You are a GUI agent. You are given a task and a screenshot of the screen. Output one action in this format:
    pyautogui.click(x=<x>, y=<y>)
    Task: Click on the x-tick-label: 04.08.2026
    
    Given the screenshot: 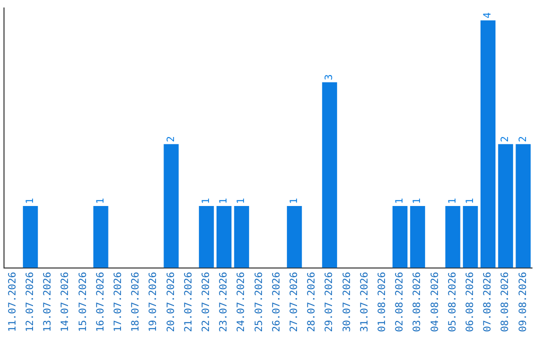 What is the action you would take?
    pyautogui.click(x=435, y=302)
    